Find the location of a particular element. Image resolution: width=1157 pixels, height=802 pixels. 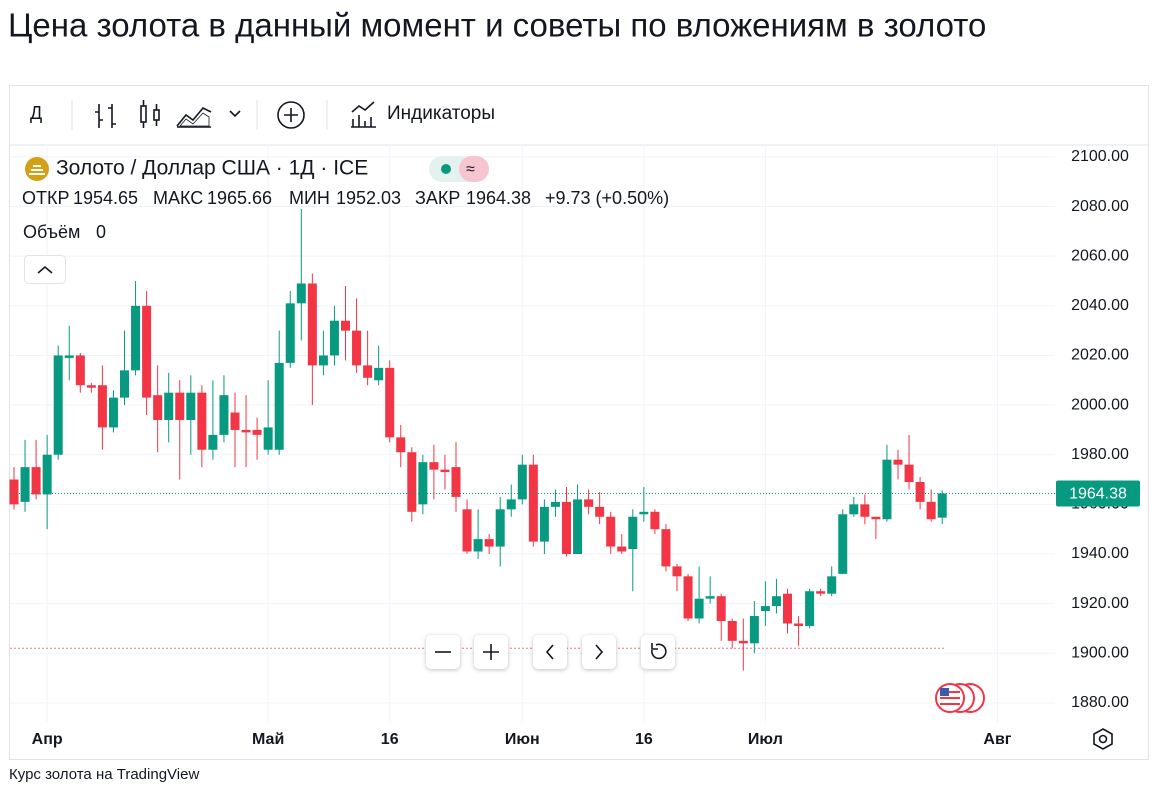

indicators-button: Индикаторы is located at coordinates (441, 113).